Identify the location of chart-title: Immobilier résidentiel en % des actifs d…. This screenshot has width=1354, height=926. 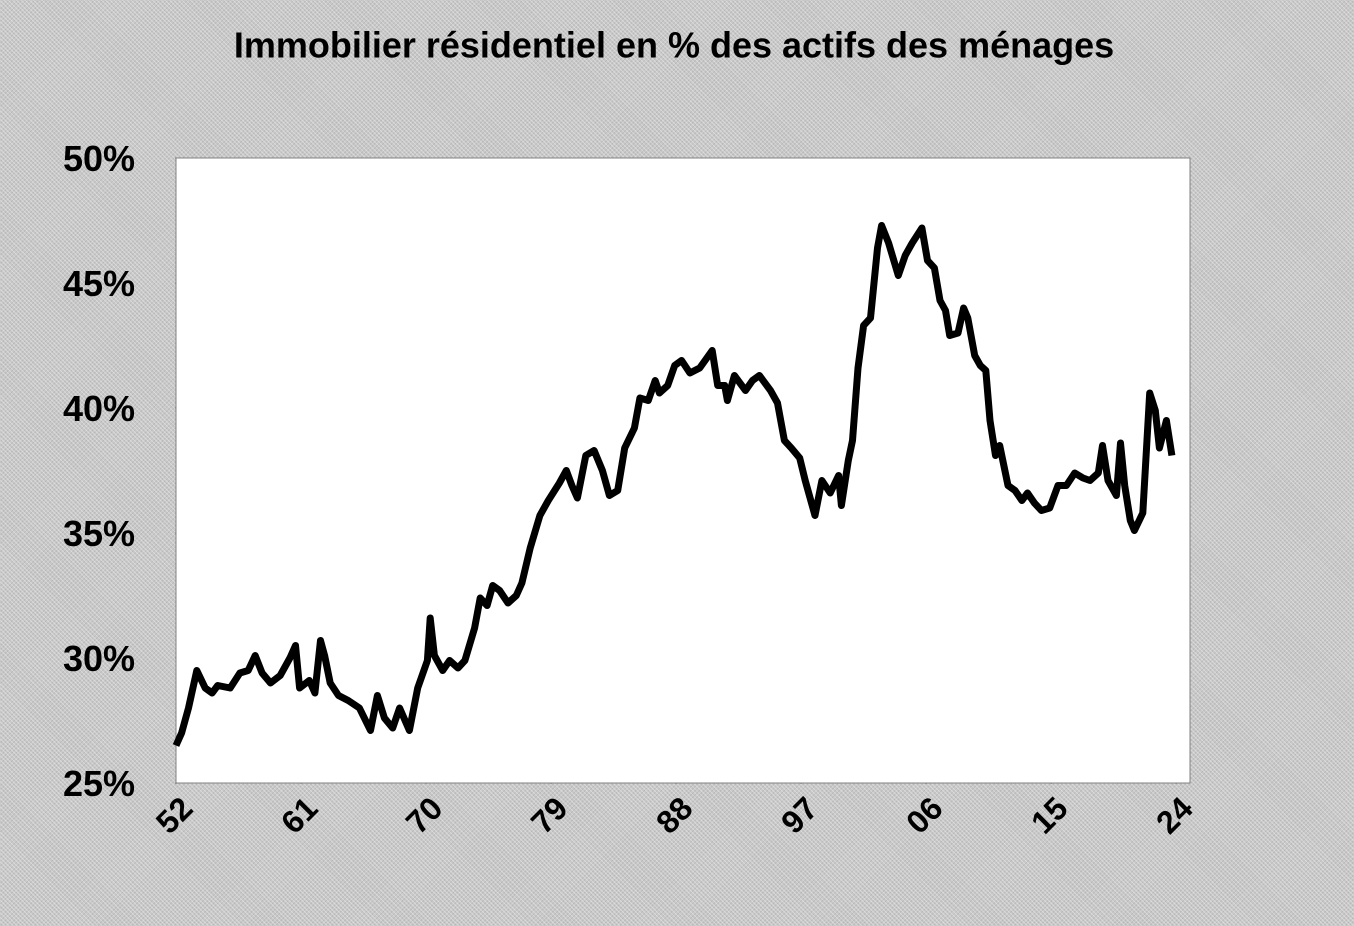
(674, 45).